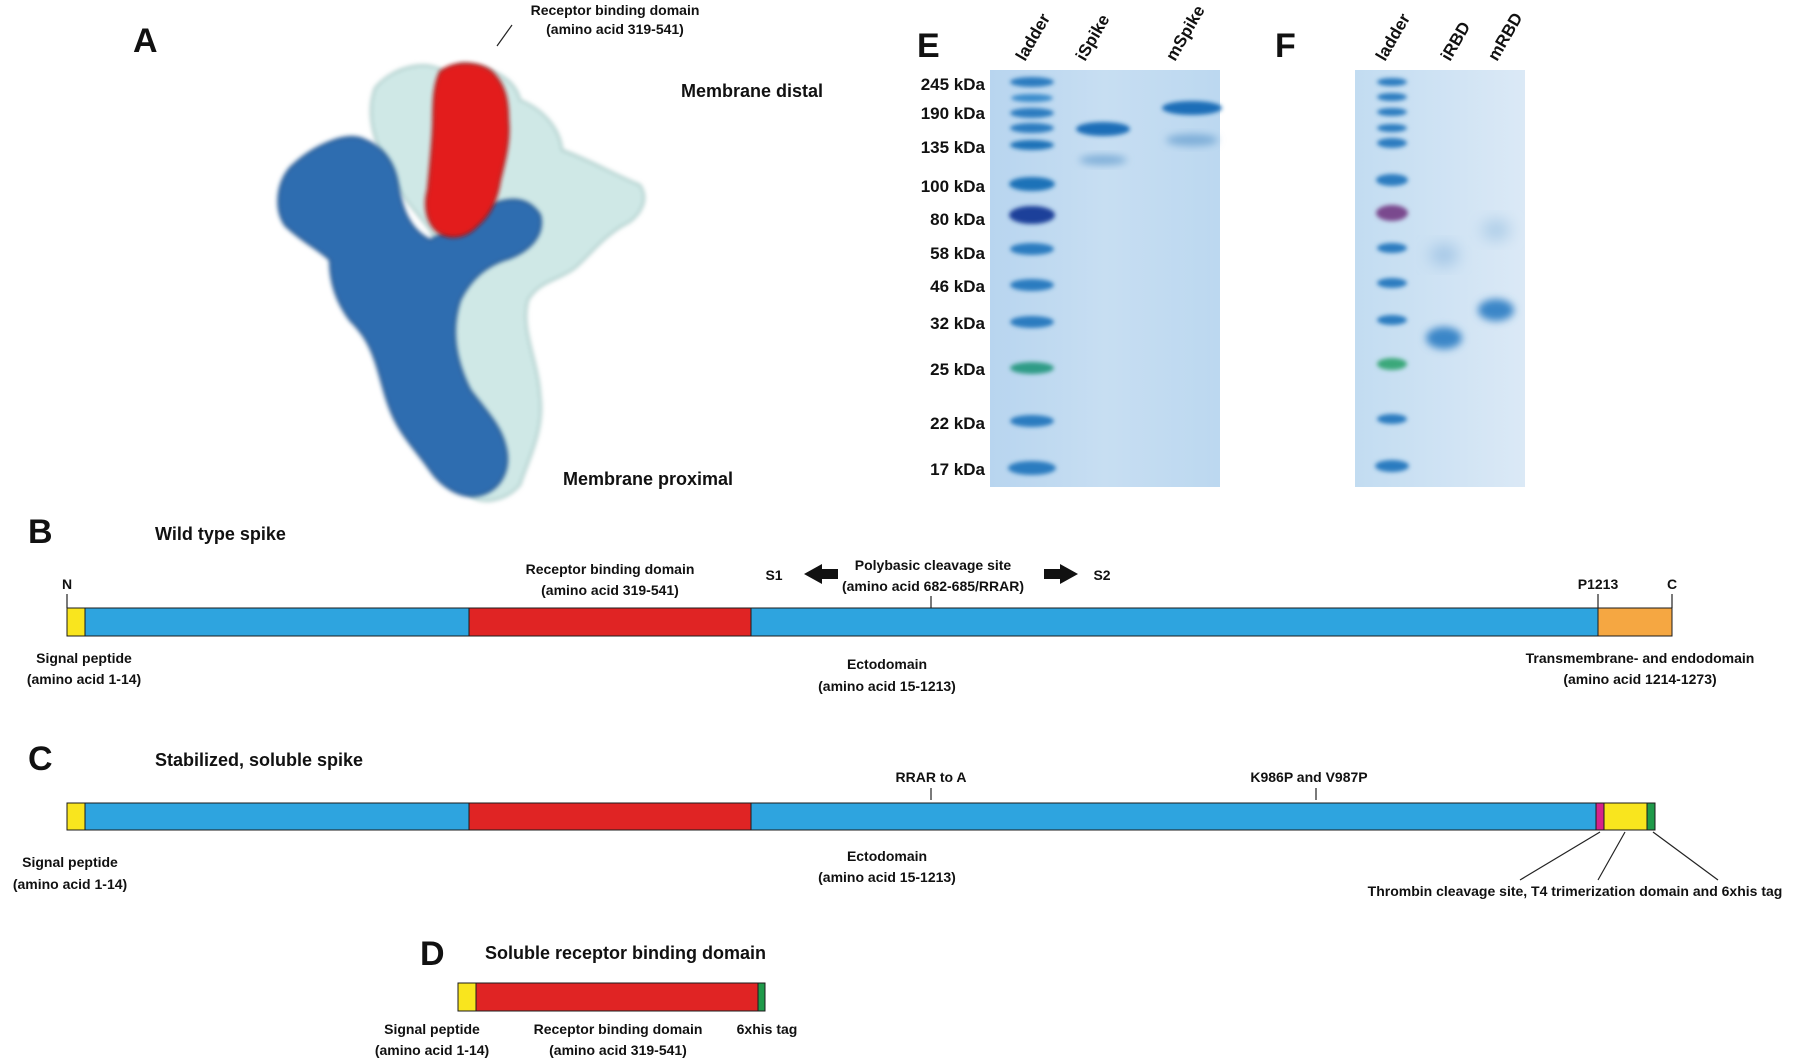 The image size is (1800, 1059). I want to click on n-terminus-label: N, so click(67, 584).